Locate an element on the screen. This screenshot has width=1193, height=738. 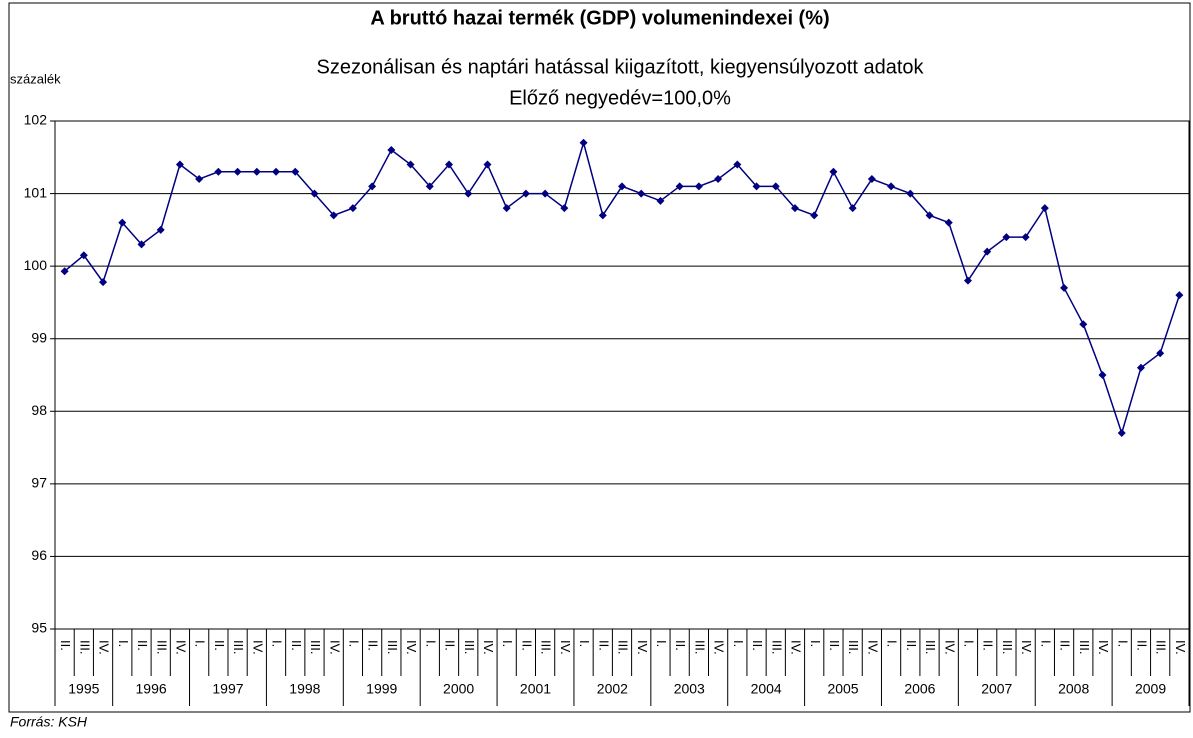
x-group-label: 1997 is located at coordinates (227, 689).